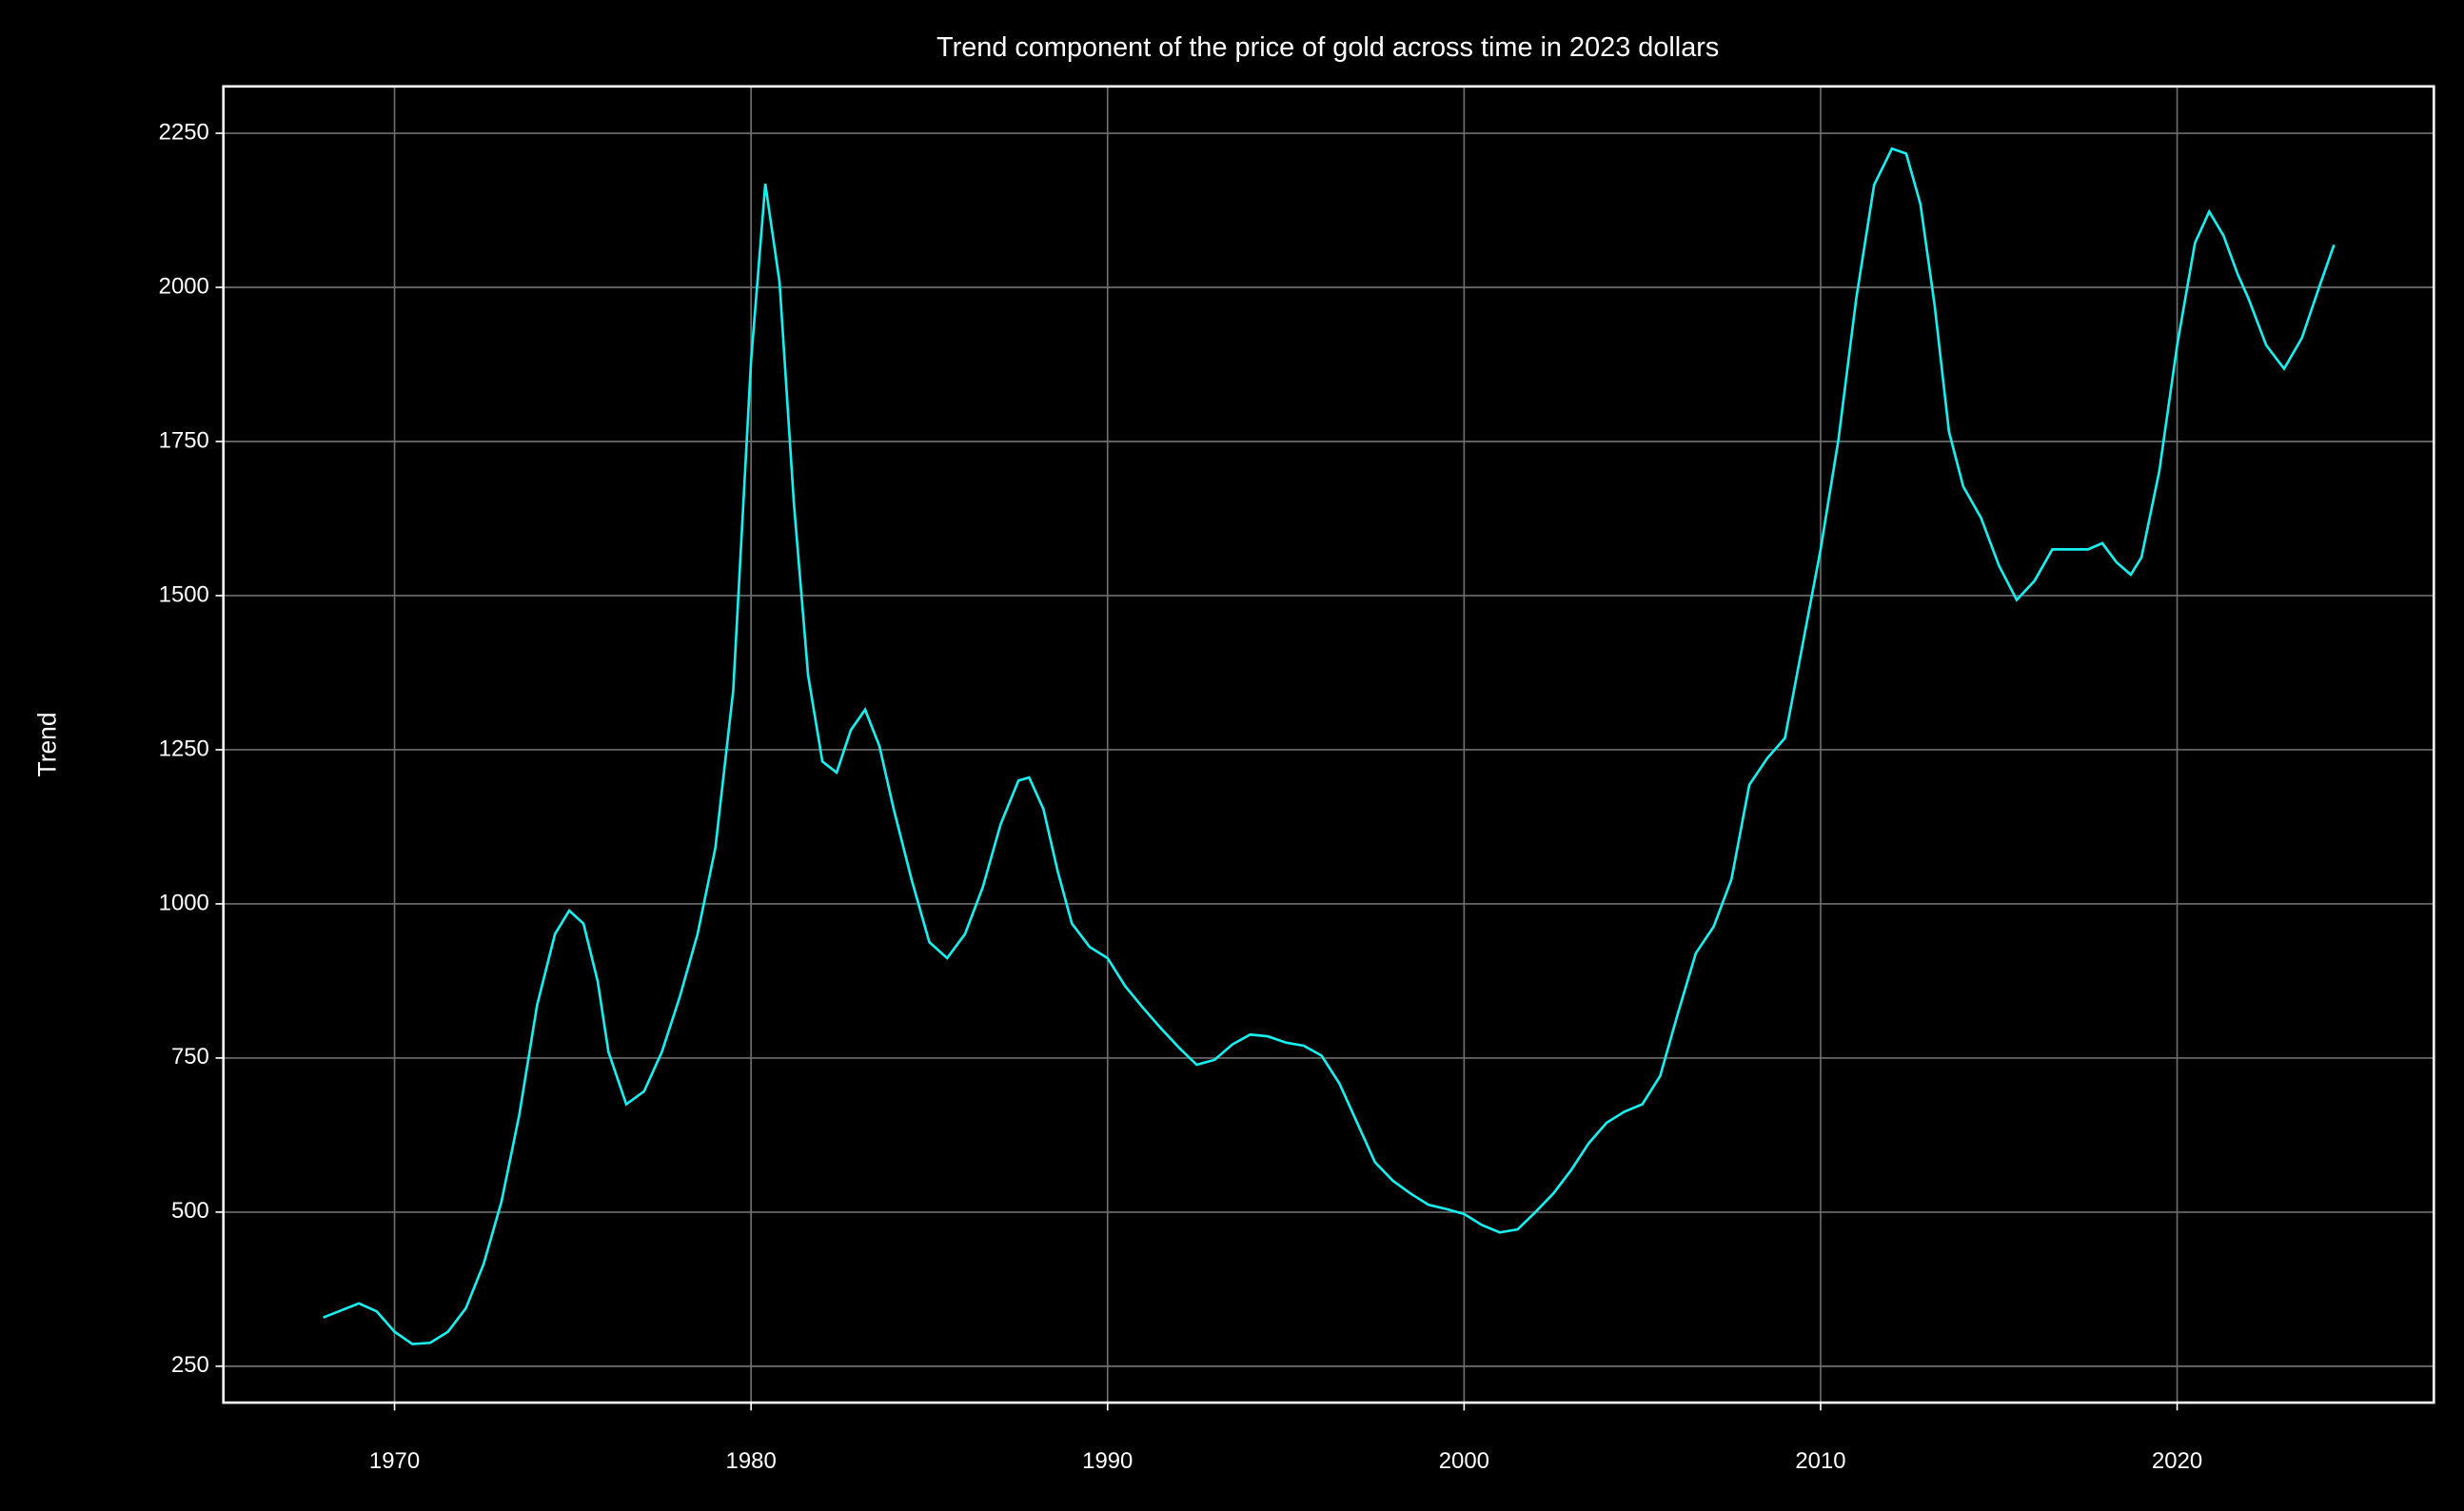 The width and height of the screenshot is (2464, 1511). Describe the element at coordinates (2177, 1461) in the screenshot. I see `x-tick-label: 2020` at that location.